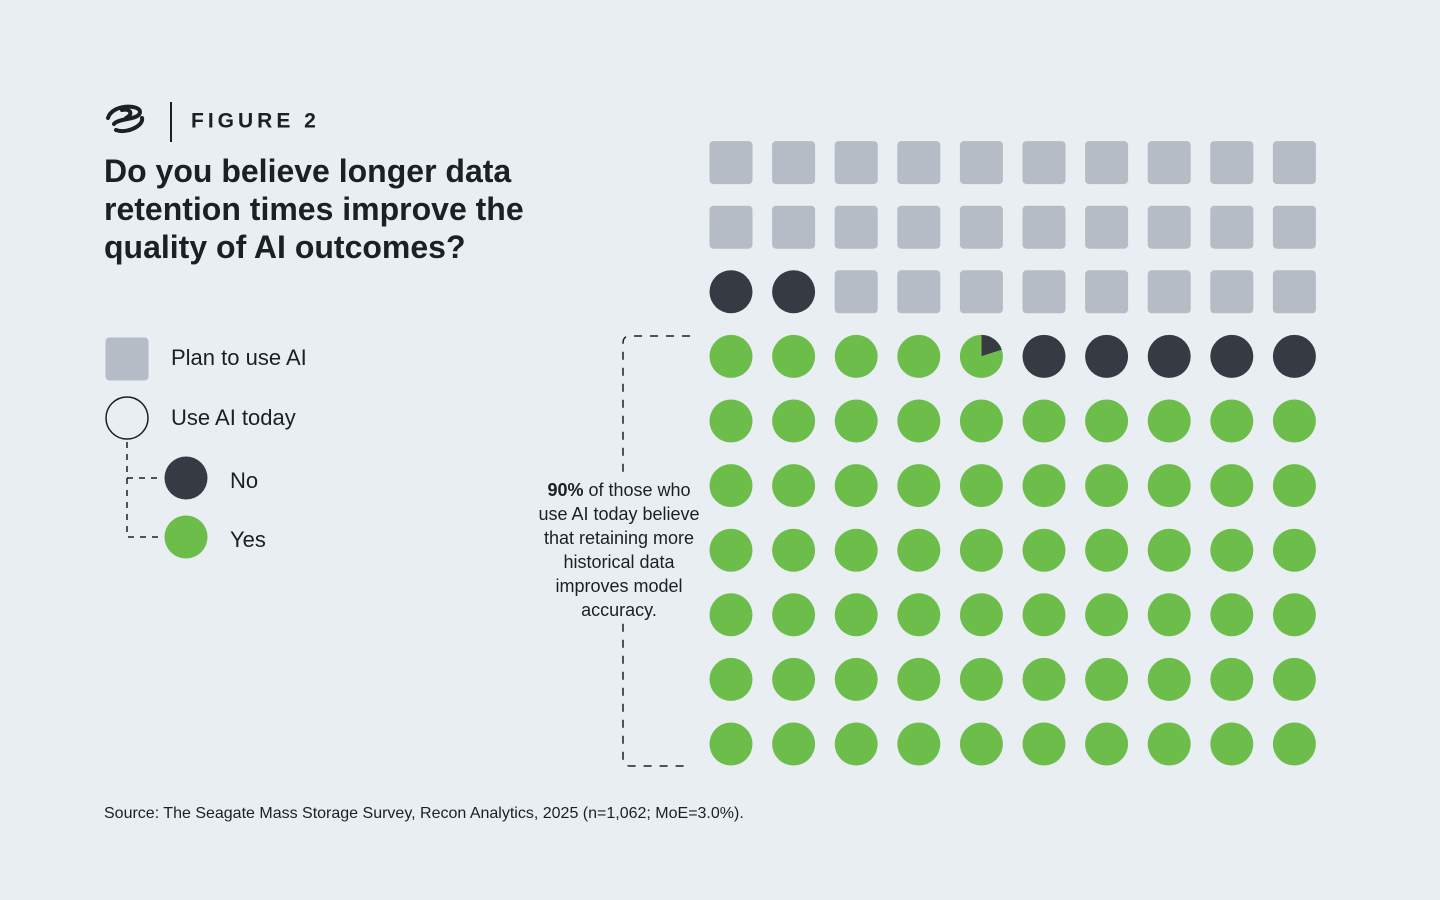 This screenshot has width=1440, height=900. What do you see at coordinates (125, 118) in the screenshot?
I see `logo` at bounding box center [125, 118].